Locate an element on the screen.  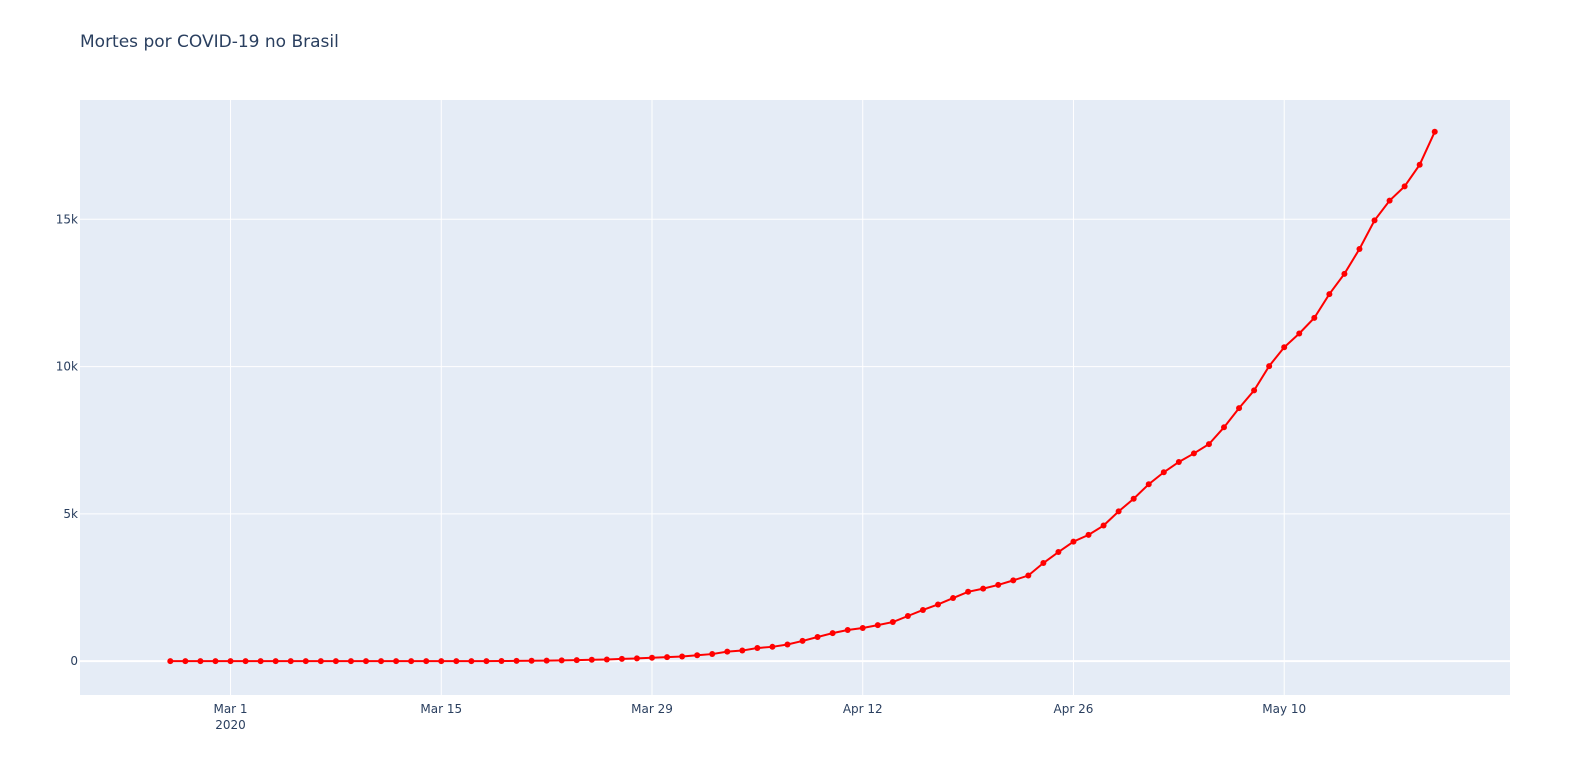
x-tick-label: Mar 29 is located at coordinates (652, 709).